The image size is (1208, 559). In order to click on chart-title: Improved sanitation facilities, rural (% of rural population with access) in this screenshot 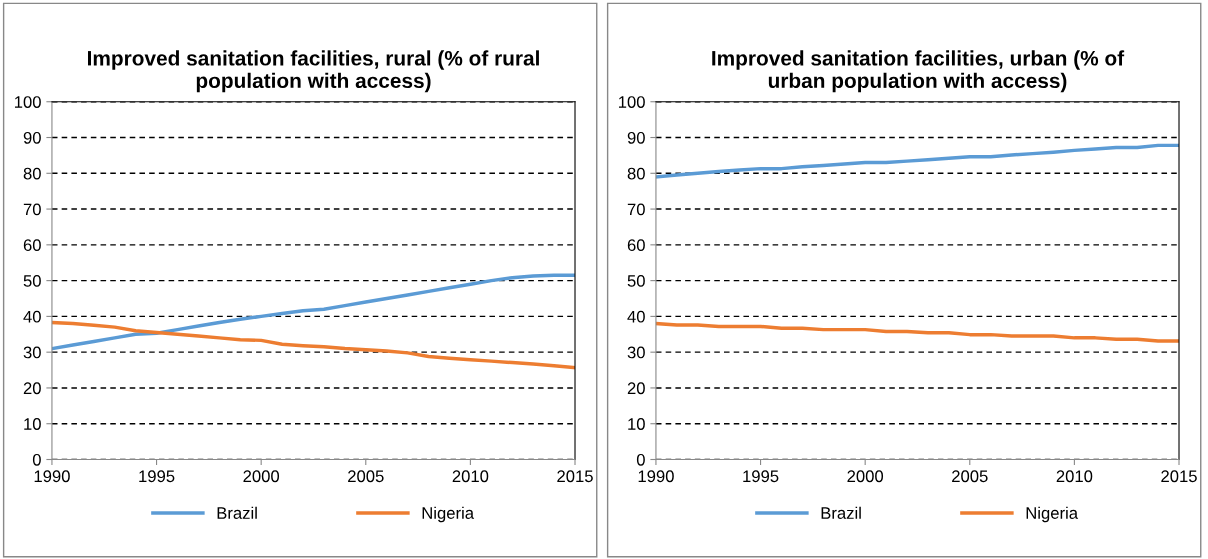, I will do `click(313, 71)`.